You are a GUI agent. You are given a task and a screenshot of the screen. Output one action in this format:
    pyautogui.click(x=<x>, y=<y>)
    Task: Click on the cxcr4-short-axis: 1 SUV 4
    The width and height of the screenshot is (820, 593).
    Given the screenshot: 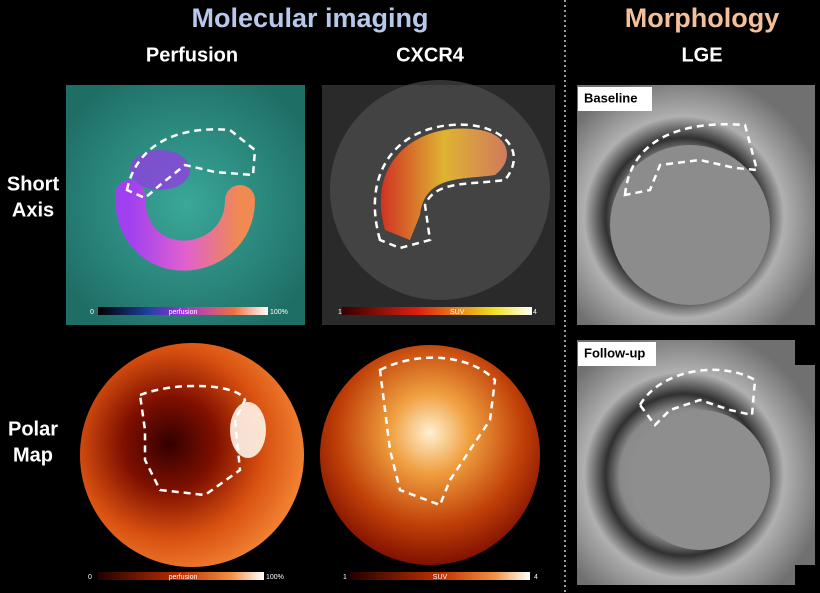 What is the action you would take?
    pyautogui.click(x=438, y=202)
    